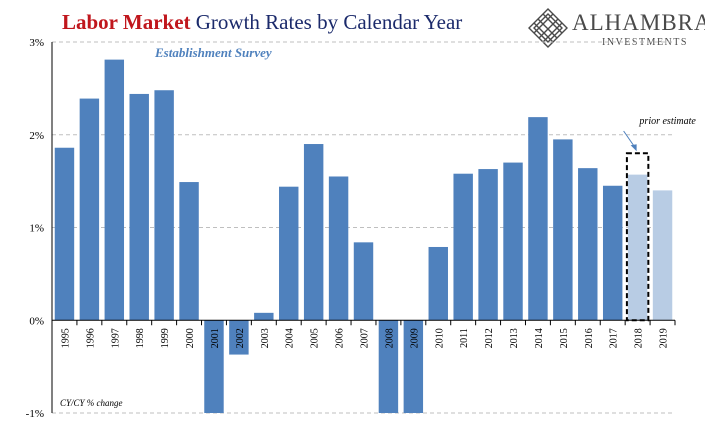 The height and width of the screenshot is (441, 705). Describe the element at coordinates (265, 338) in the screenshot. I see `x-tick-label: 2003` at that location.